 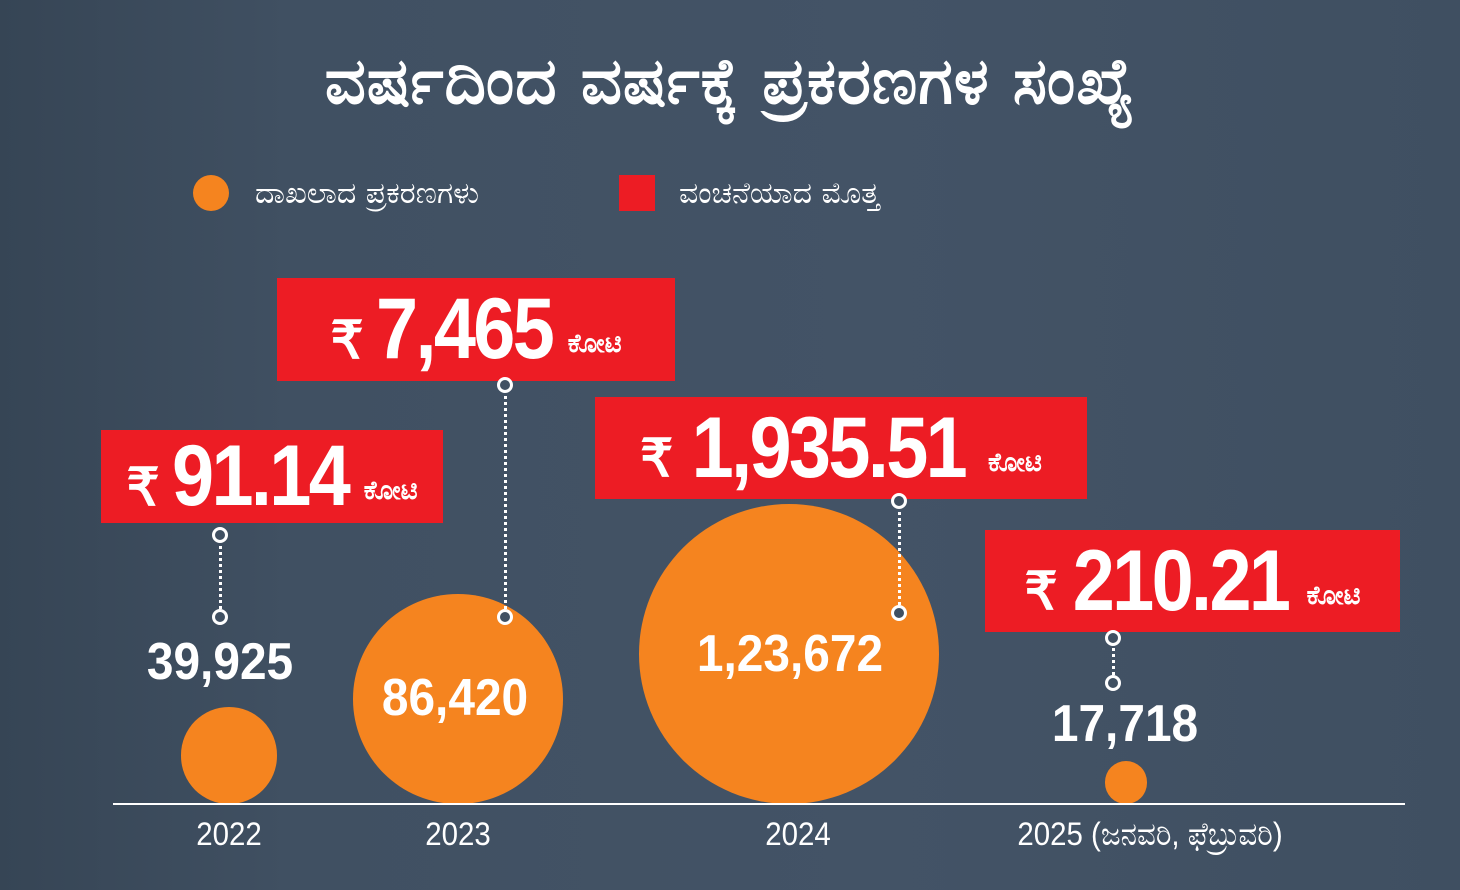 What do you see at coordinates (779, 193) in the screenshot?
I see `legend-amount-label: ವಂಚನೆಯಾದ ಮೊತ್ತ` at bounding box center [779, 193].